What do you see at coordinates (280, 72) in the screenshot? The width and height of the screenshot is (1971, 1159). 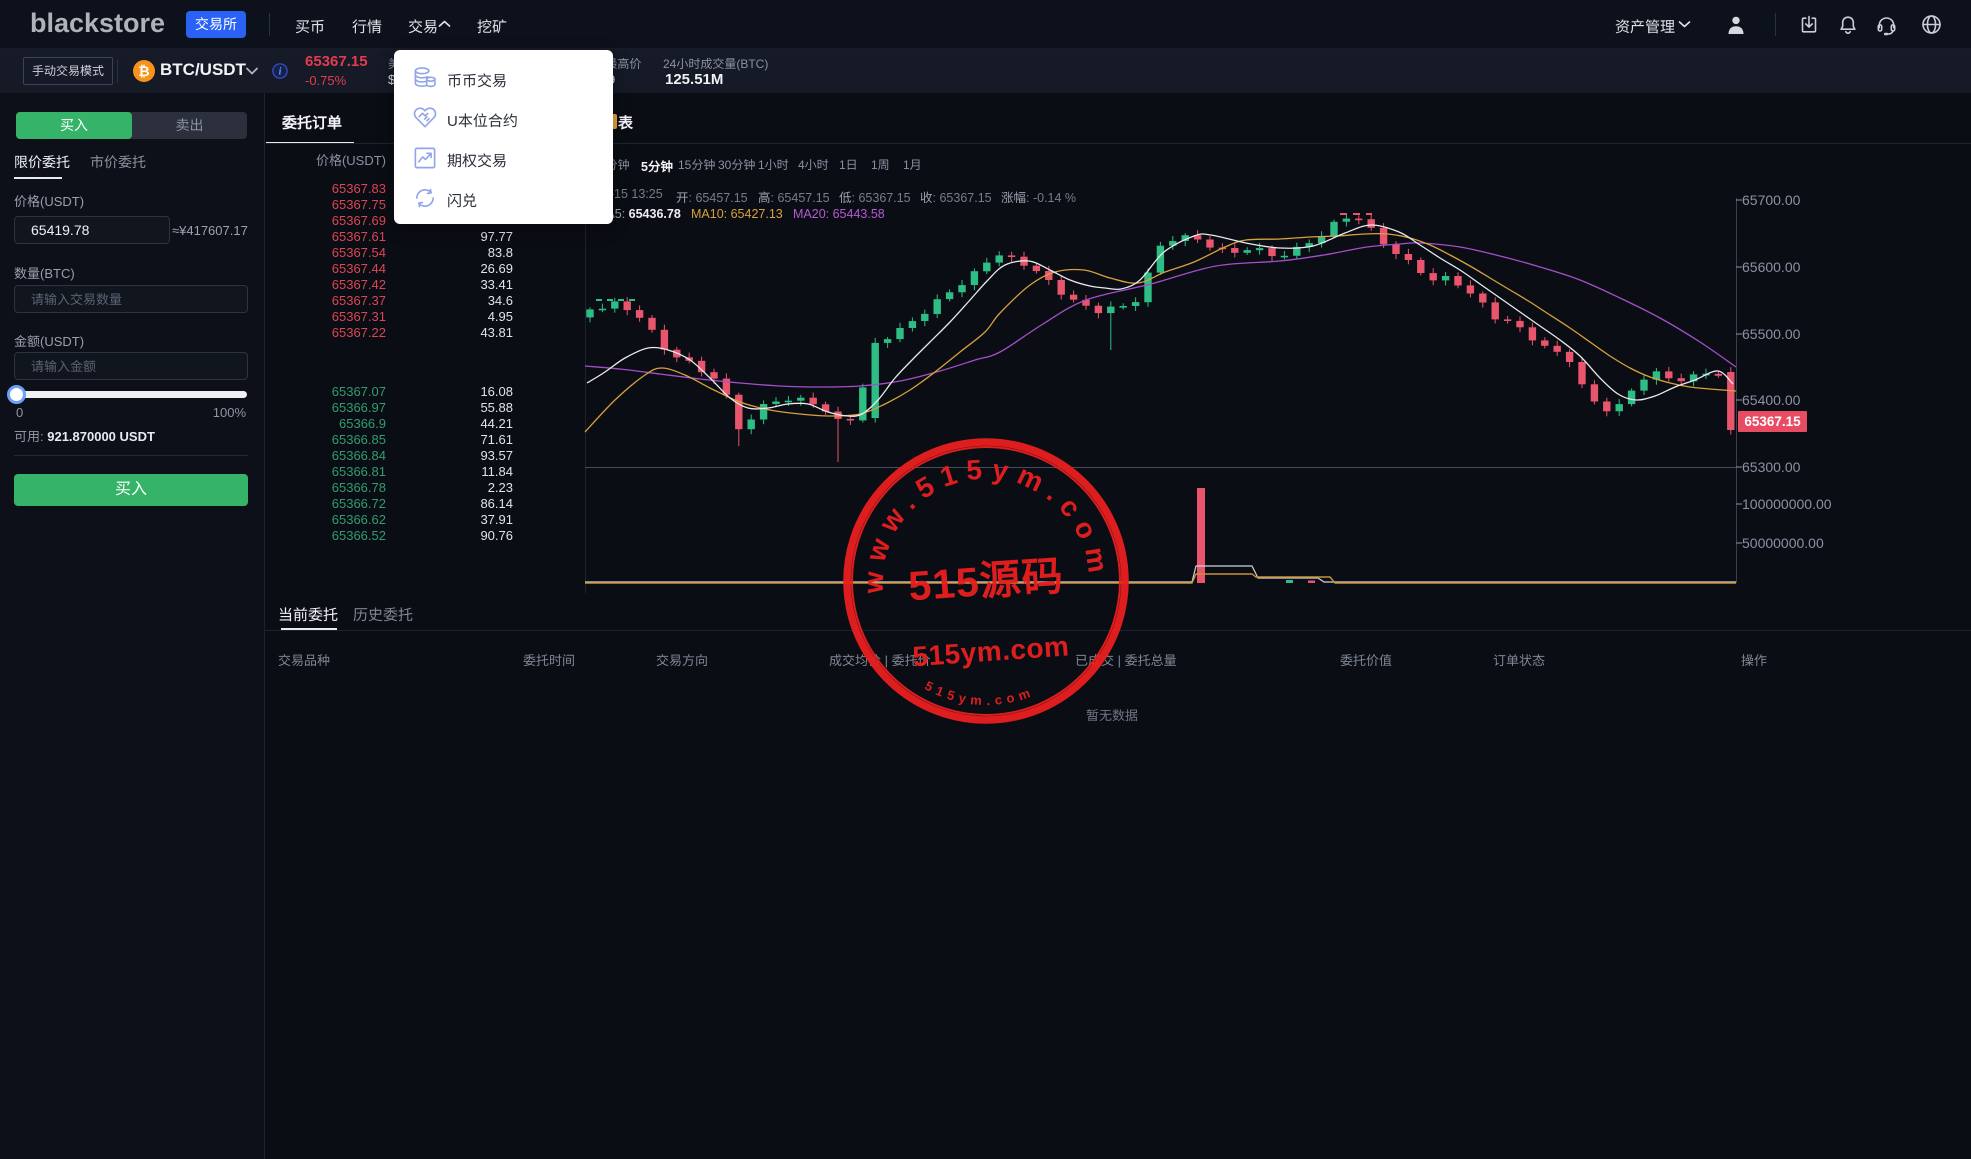 I see `svg-text: i` at bounding box center [280, 72].